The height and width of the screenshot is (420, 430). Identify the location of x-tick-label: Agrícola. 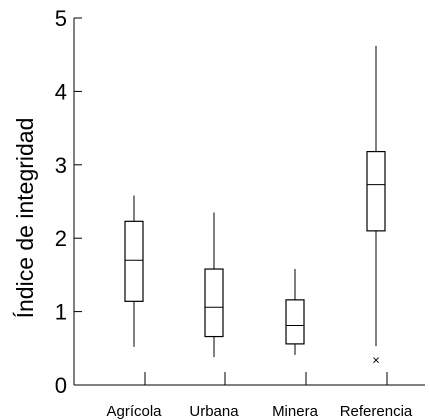
(134, 411).